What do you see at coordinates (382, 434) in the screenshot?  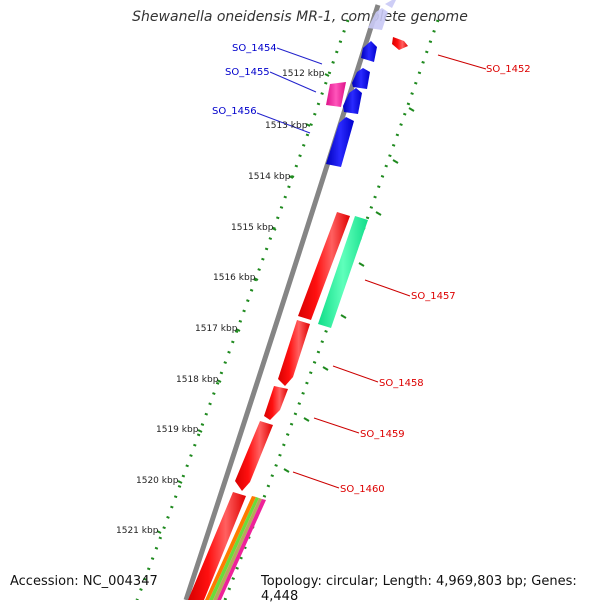 I see `gene-label-so-1459: SO_1459` at bounding box center [382, 434].